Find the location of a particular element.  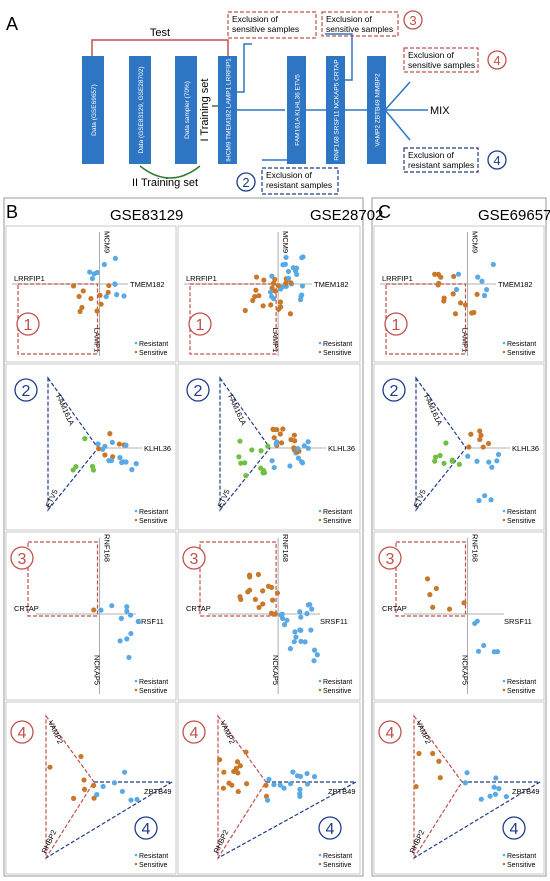

legend-sensitive-r1c2: Sensitive is located at coordinates (337, 353).